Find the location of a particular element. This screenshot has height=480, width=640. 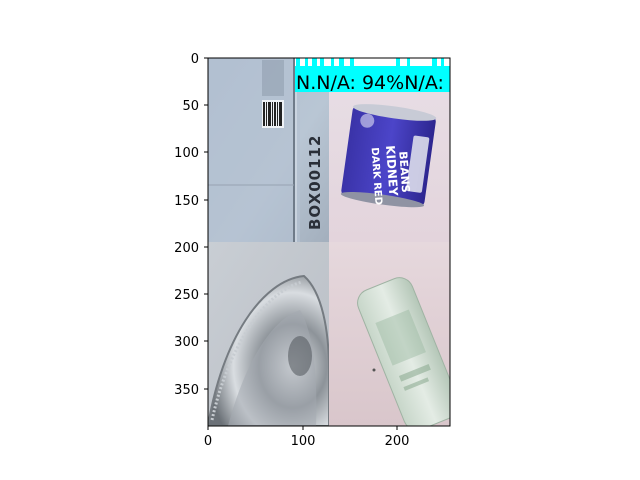

y-tick-marks is located at coordinates (206, 223).